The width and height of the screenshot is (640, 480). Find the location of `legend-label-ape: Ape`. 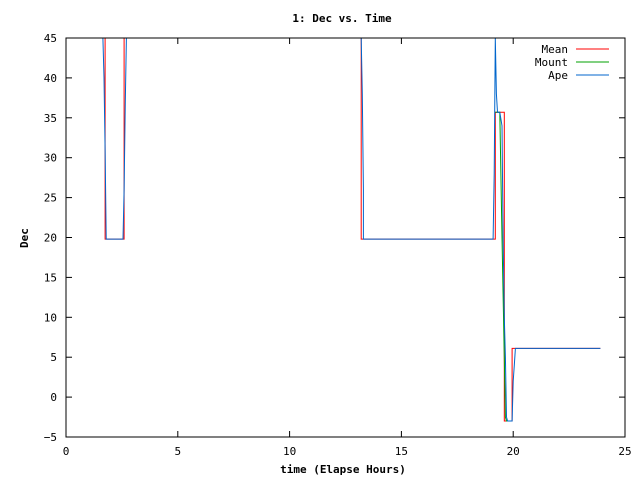

legend-label-ape: Ape is located at coordinates (558, 75).